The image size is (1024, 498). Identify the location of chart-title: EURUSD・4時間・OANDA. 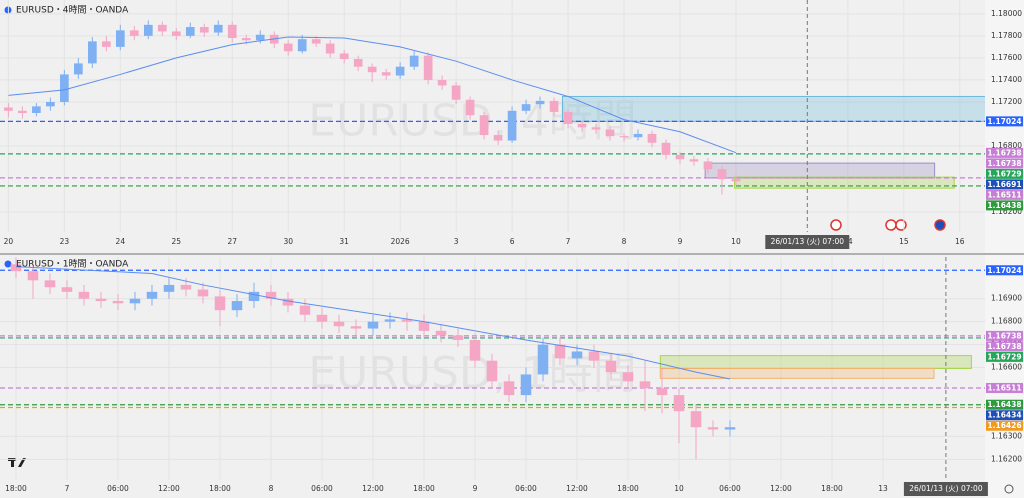
(72, 10).